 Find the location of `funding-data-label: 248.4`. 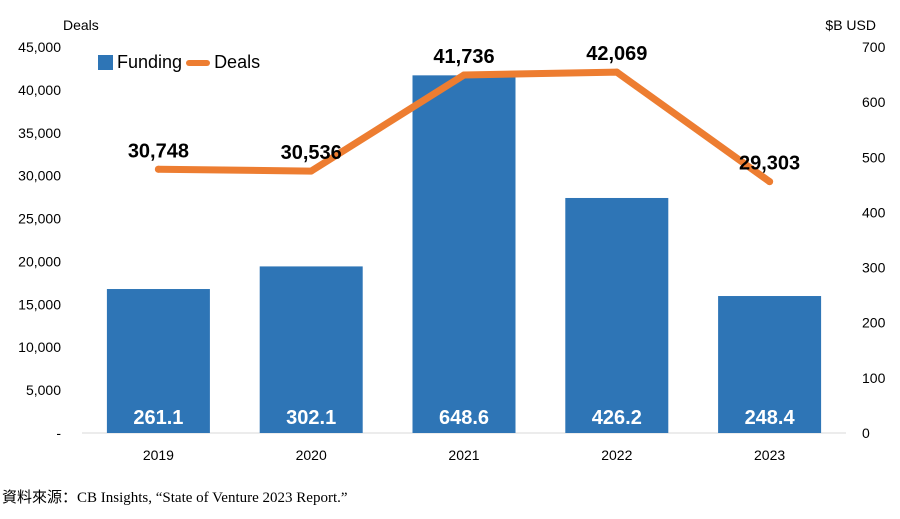

funding-data-label: 248.4 is located at coordinates (770, 418).